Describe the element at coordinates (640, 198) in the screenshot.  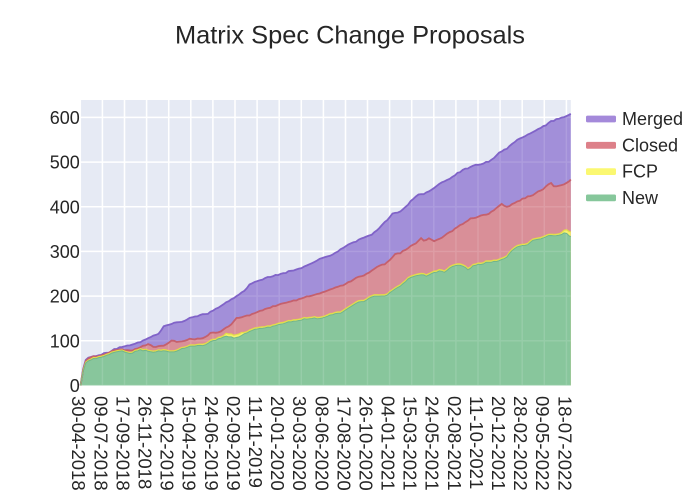
I see `svg-text: New` at that location.